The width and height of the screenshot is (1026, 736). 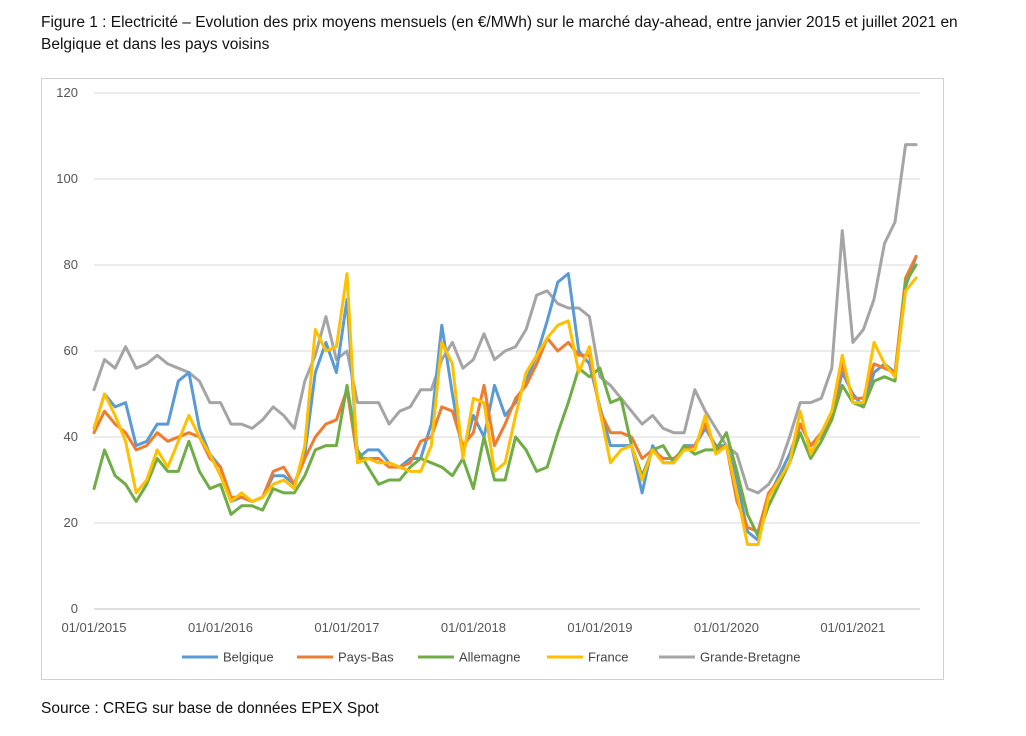 I want to click on y-tick-label: 20, so click(x=71, y=522).